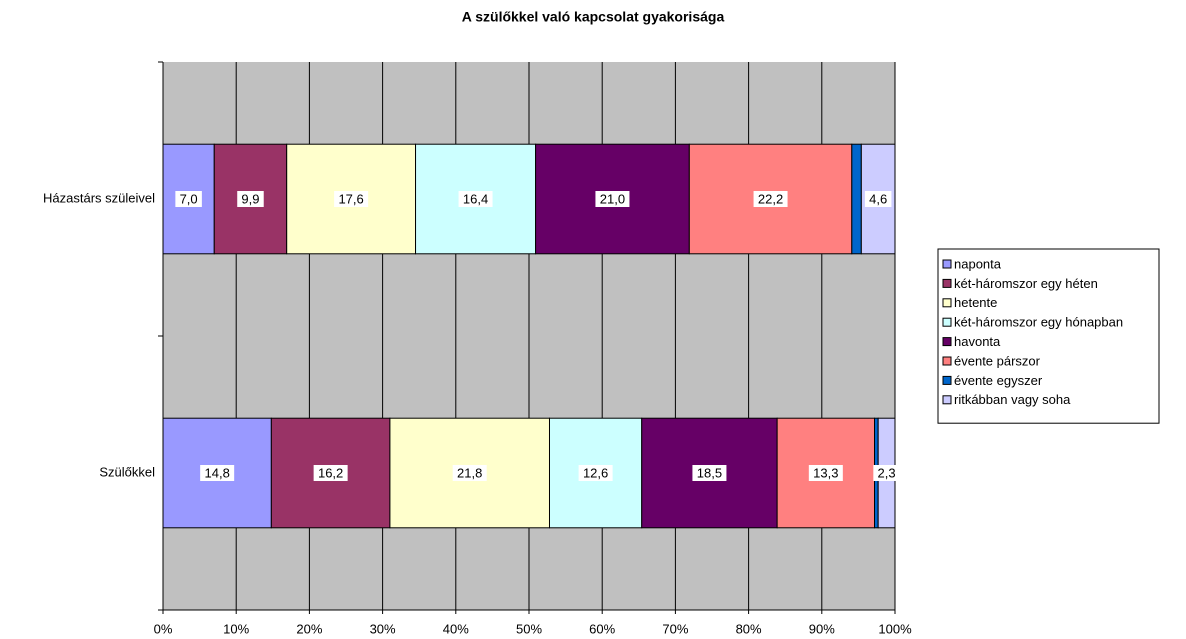 The width and height of the screenshot is (1186, 639). Describe the element at coordinates (1048, 336) in the screenshot. I see `legend-box` at that location.